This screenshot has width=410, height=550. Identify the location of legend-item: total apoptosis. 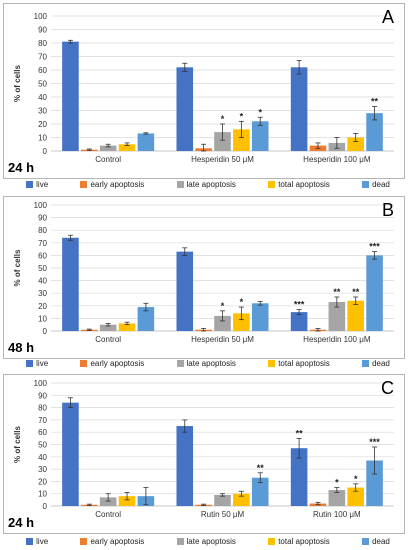
(299, 363).